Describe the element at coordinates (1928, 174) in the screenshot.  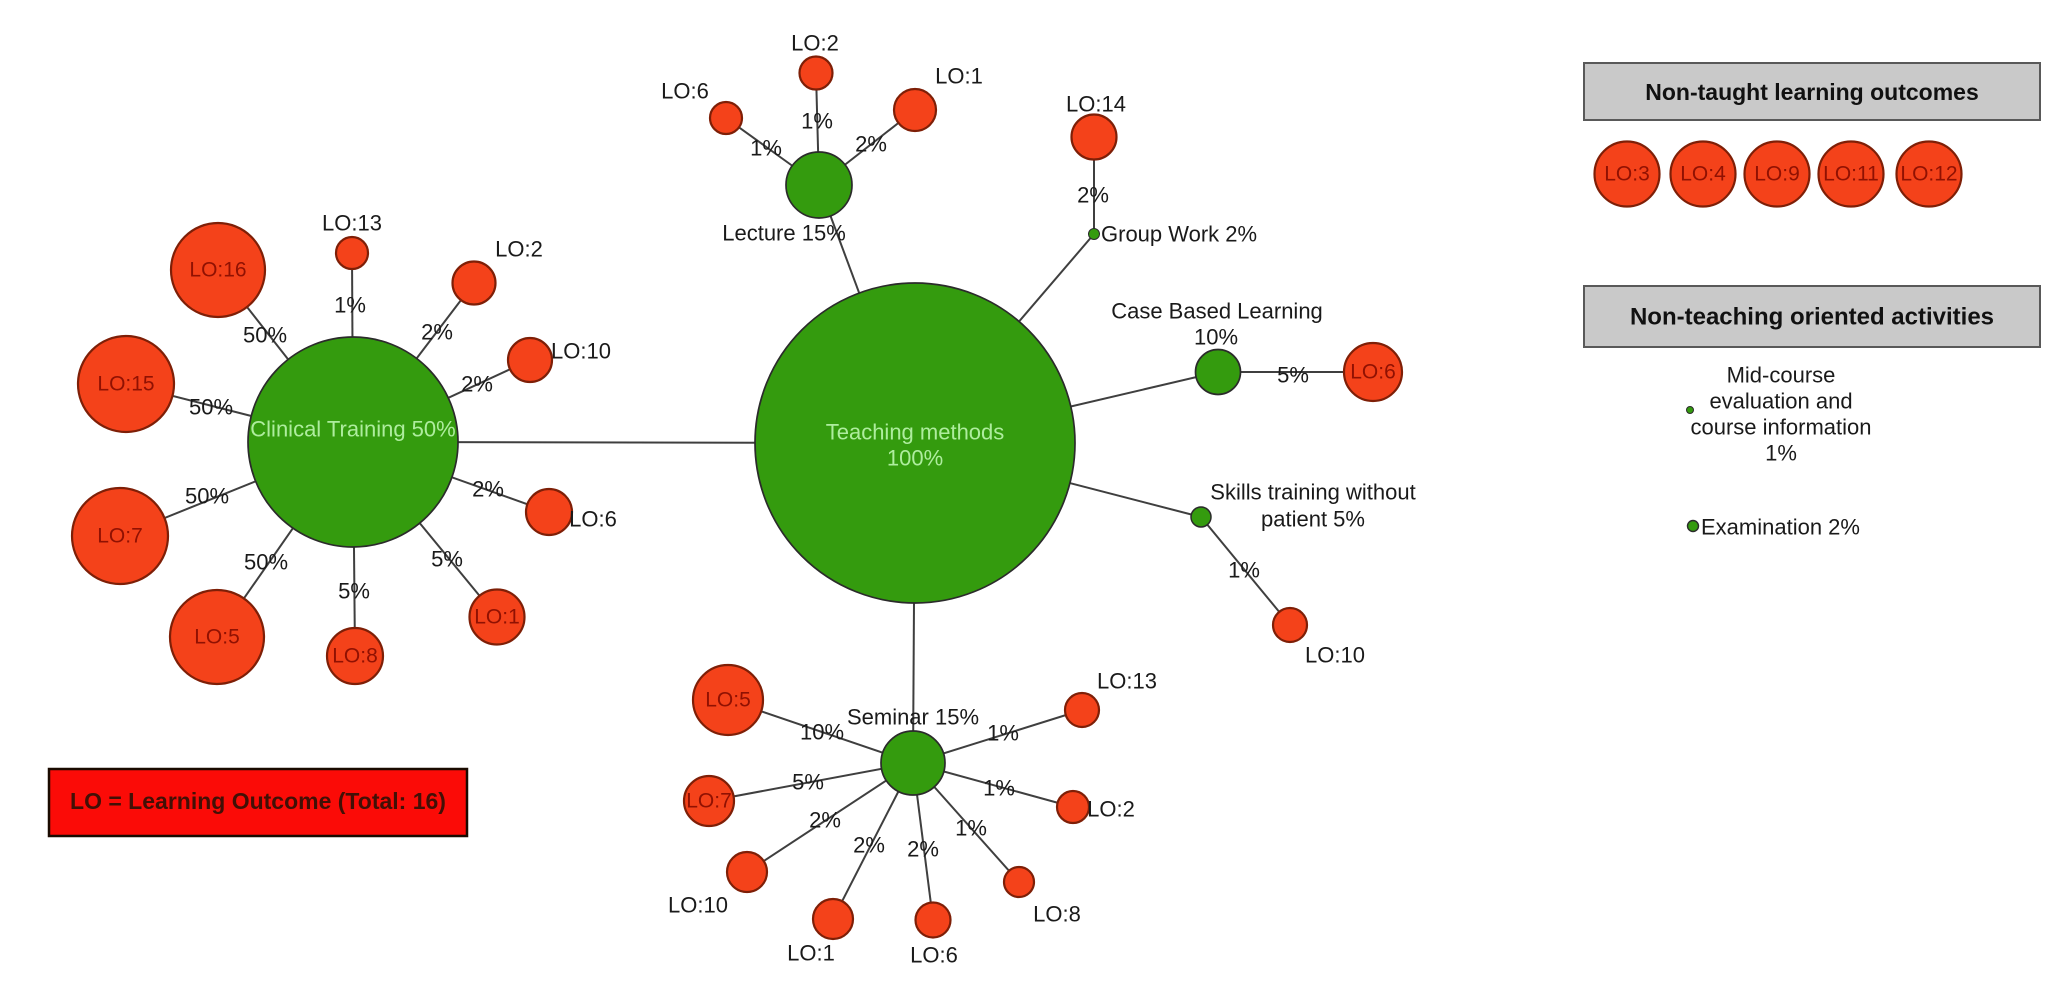
I see `svg-text: LO:12` at that location.